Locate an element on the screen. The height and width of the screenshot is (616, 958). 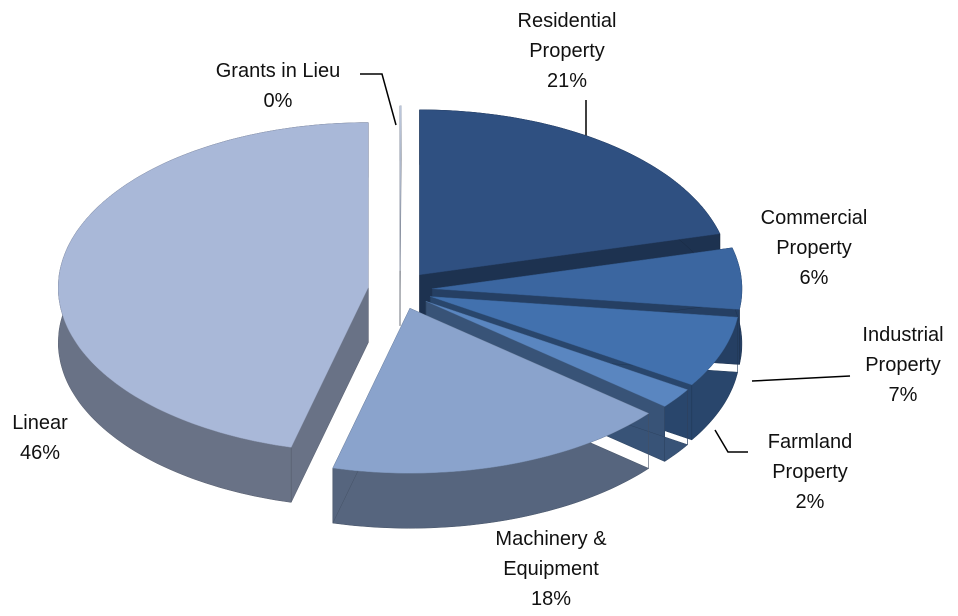
slice-label: Grants in Lieu 0% is located at coordinates (278, 86).